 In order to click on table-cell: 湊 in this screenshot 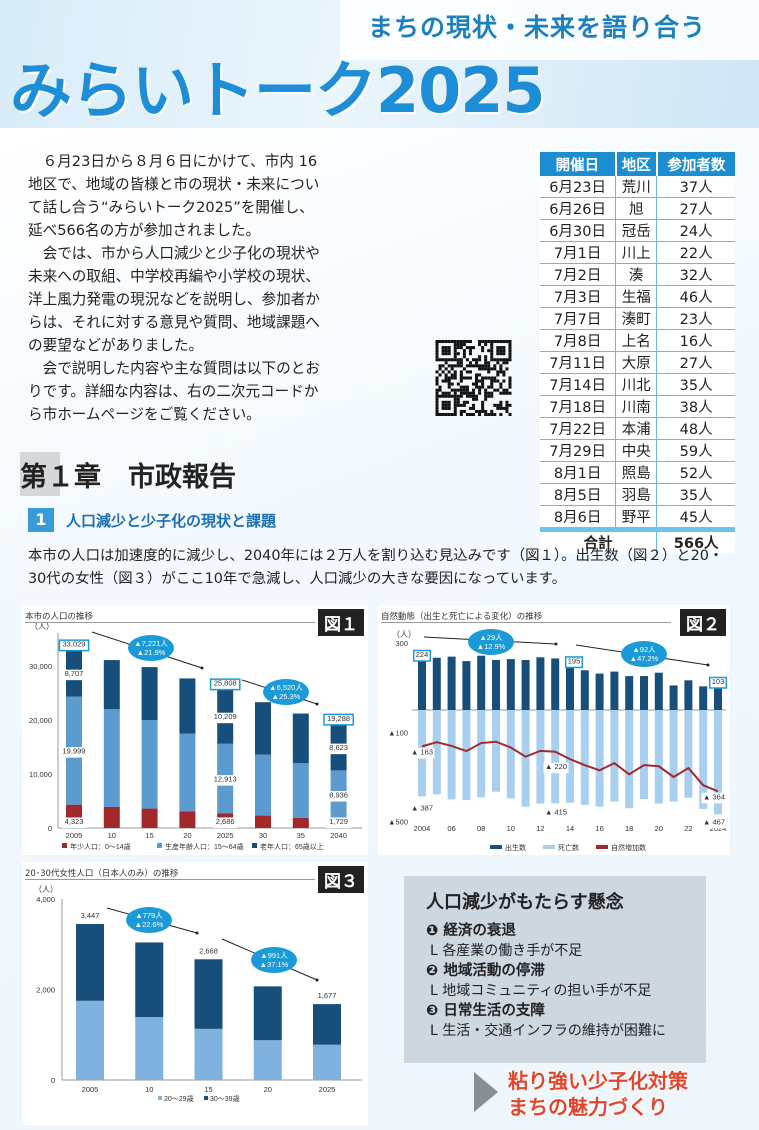, I will do `click(636, 275)`.